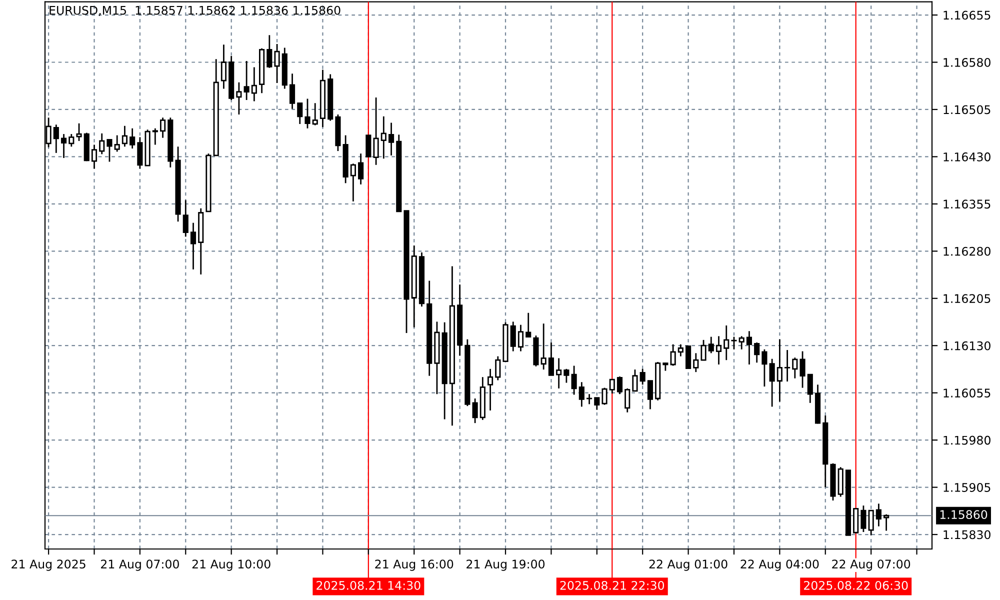 The width and height of the screenshot is (1000, 600). What do you see at coordinates (967, 109) in the screenshot?
I see `y-tick-label: 1.16505` at bounding box center [967, 109].